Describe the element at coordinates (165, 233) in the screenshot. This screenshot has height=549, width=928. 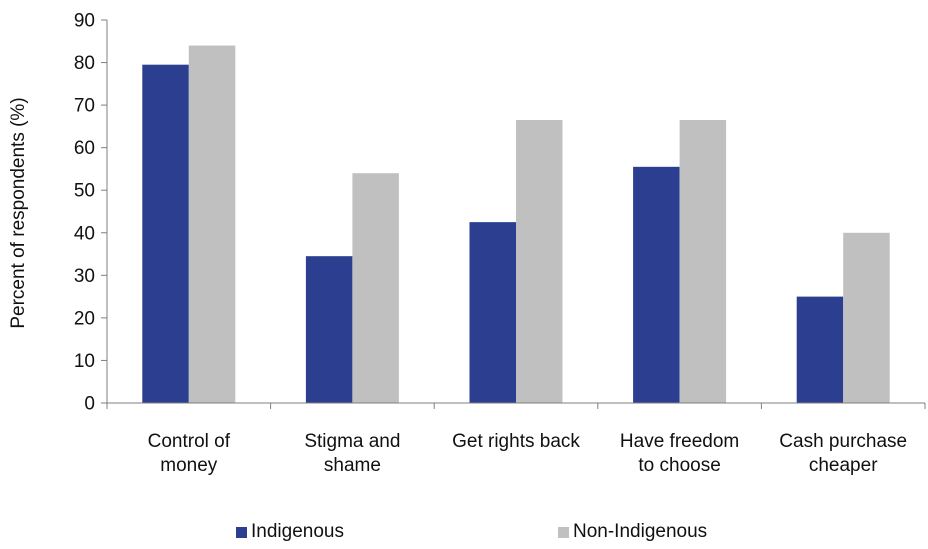
I see `bar-indigenous-control-of-money` at that location.